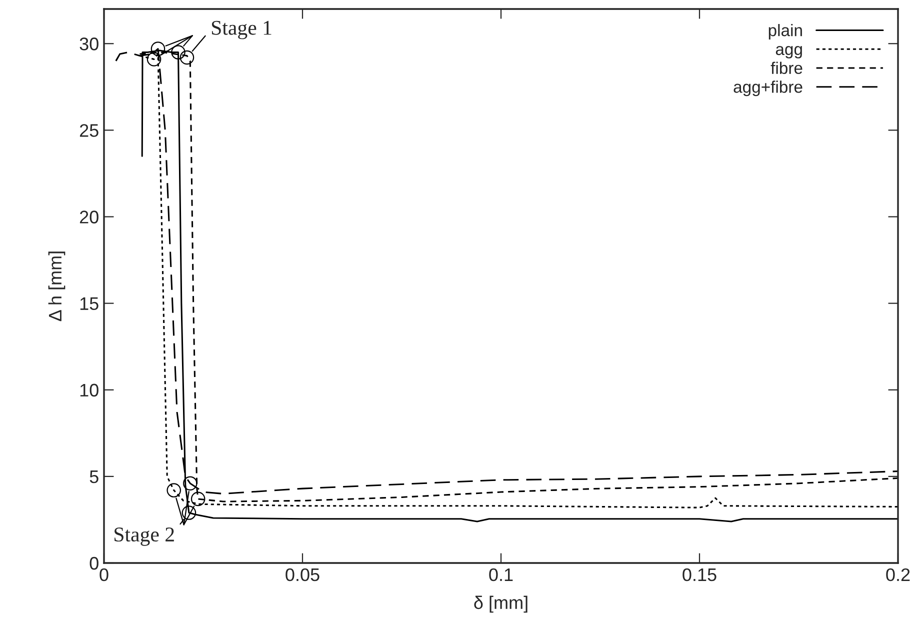  I want to click on annotation: Stage 2, so click(144, 537).